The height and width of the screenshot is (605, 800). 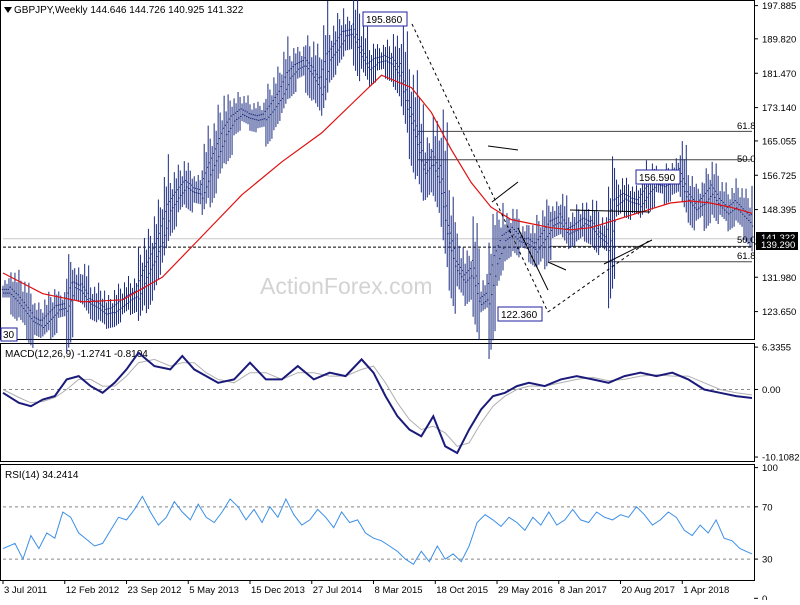 I want to click on trend-down-dashed, so click(x=480, y=168).